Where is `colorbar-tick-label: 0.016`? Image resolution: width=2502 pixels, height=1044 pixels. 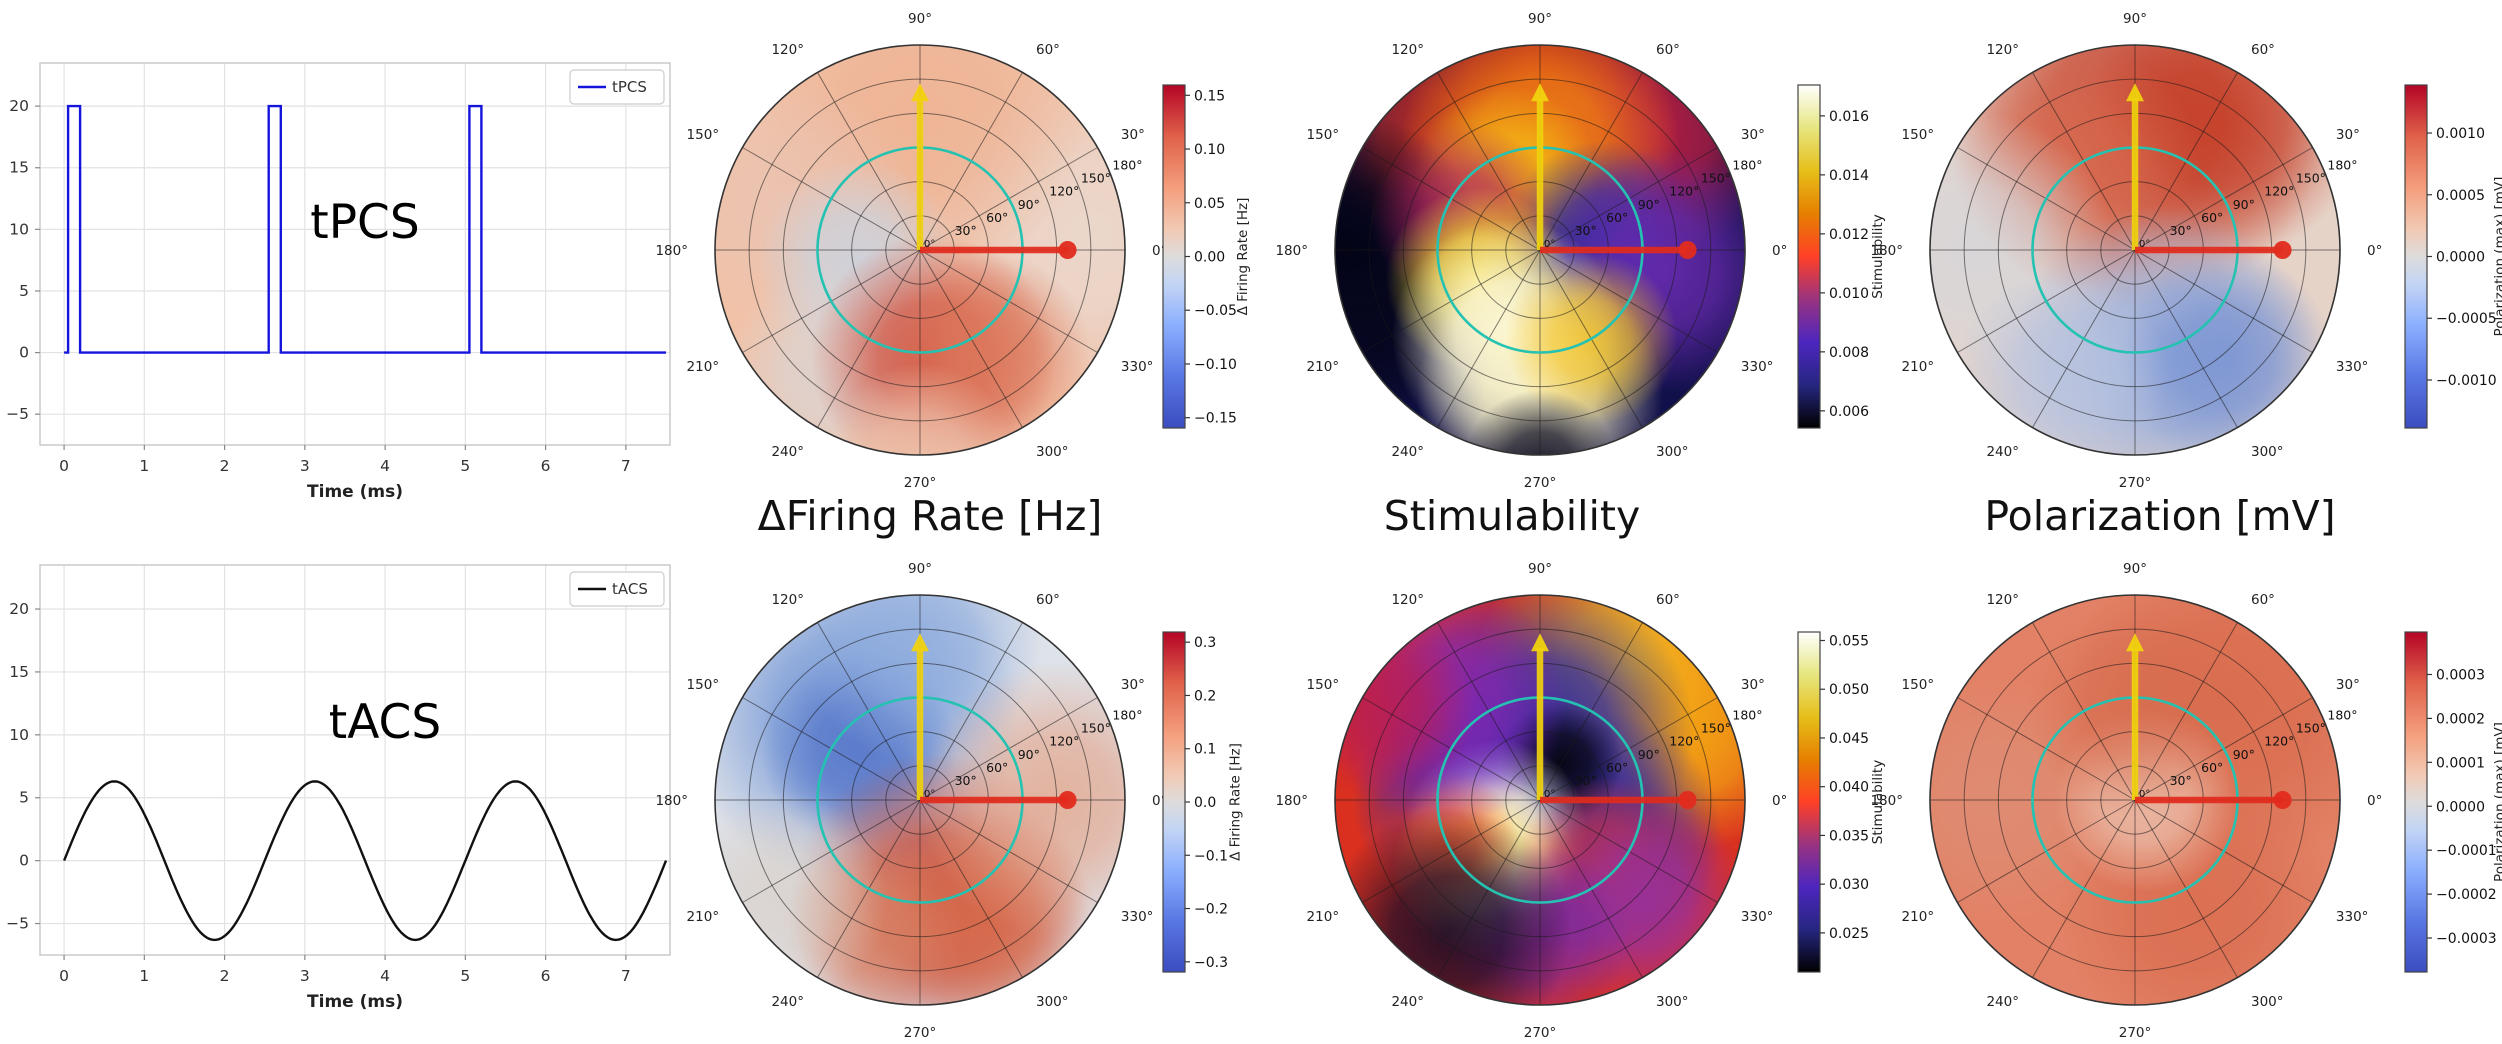
colorbar-tick-label: 0.016 is located at coordinates (1849, 117).